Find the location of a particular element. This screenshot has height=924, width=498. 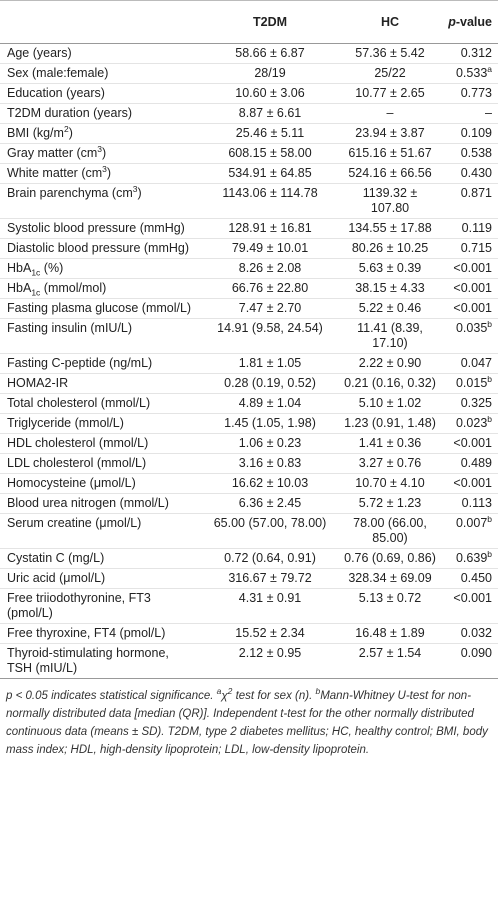

text: 1.41 ± 0.36 is located at coordinates (390, 443).